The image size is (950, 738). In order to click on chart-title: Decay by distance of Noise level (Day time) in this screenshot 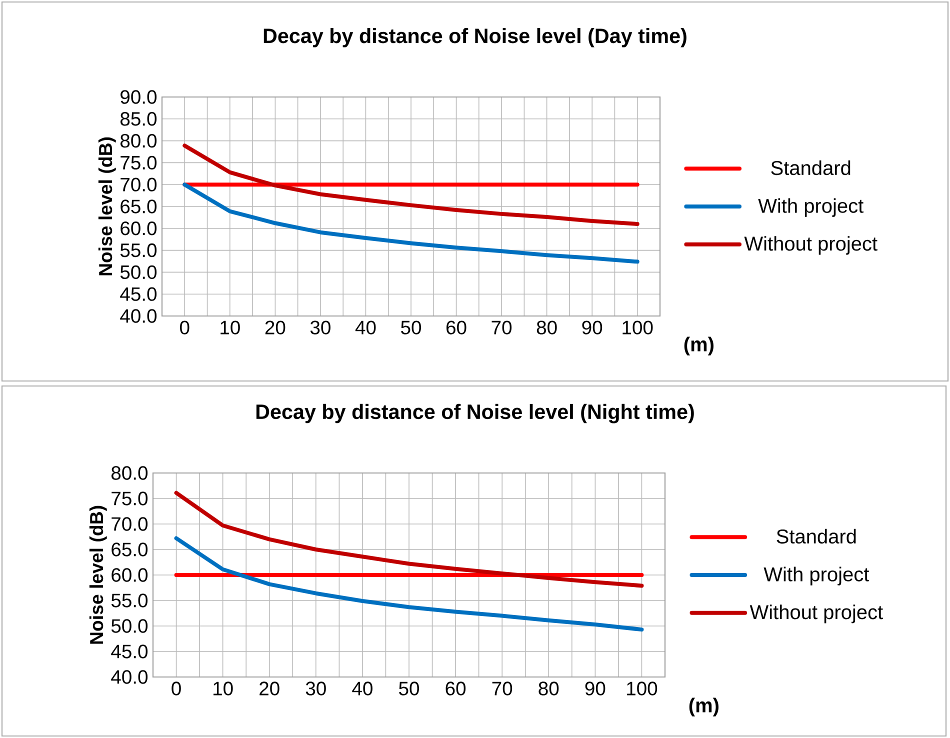, I will do `click(475, 38)`.